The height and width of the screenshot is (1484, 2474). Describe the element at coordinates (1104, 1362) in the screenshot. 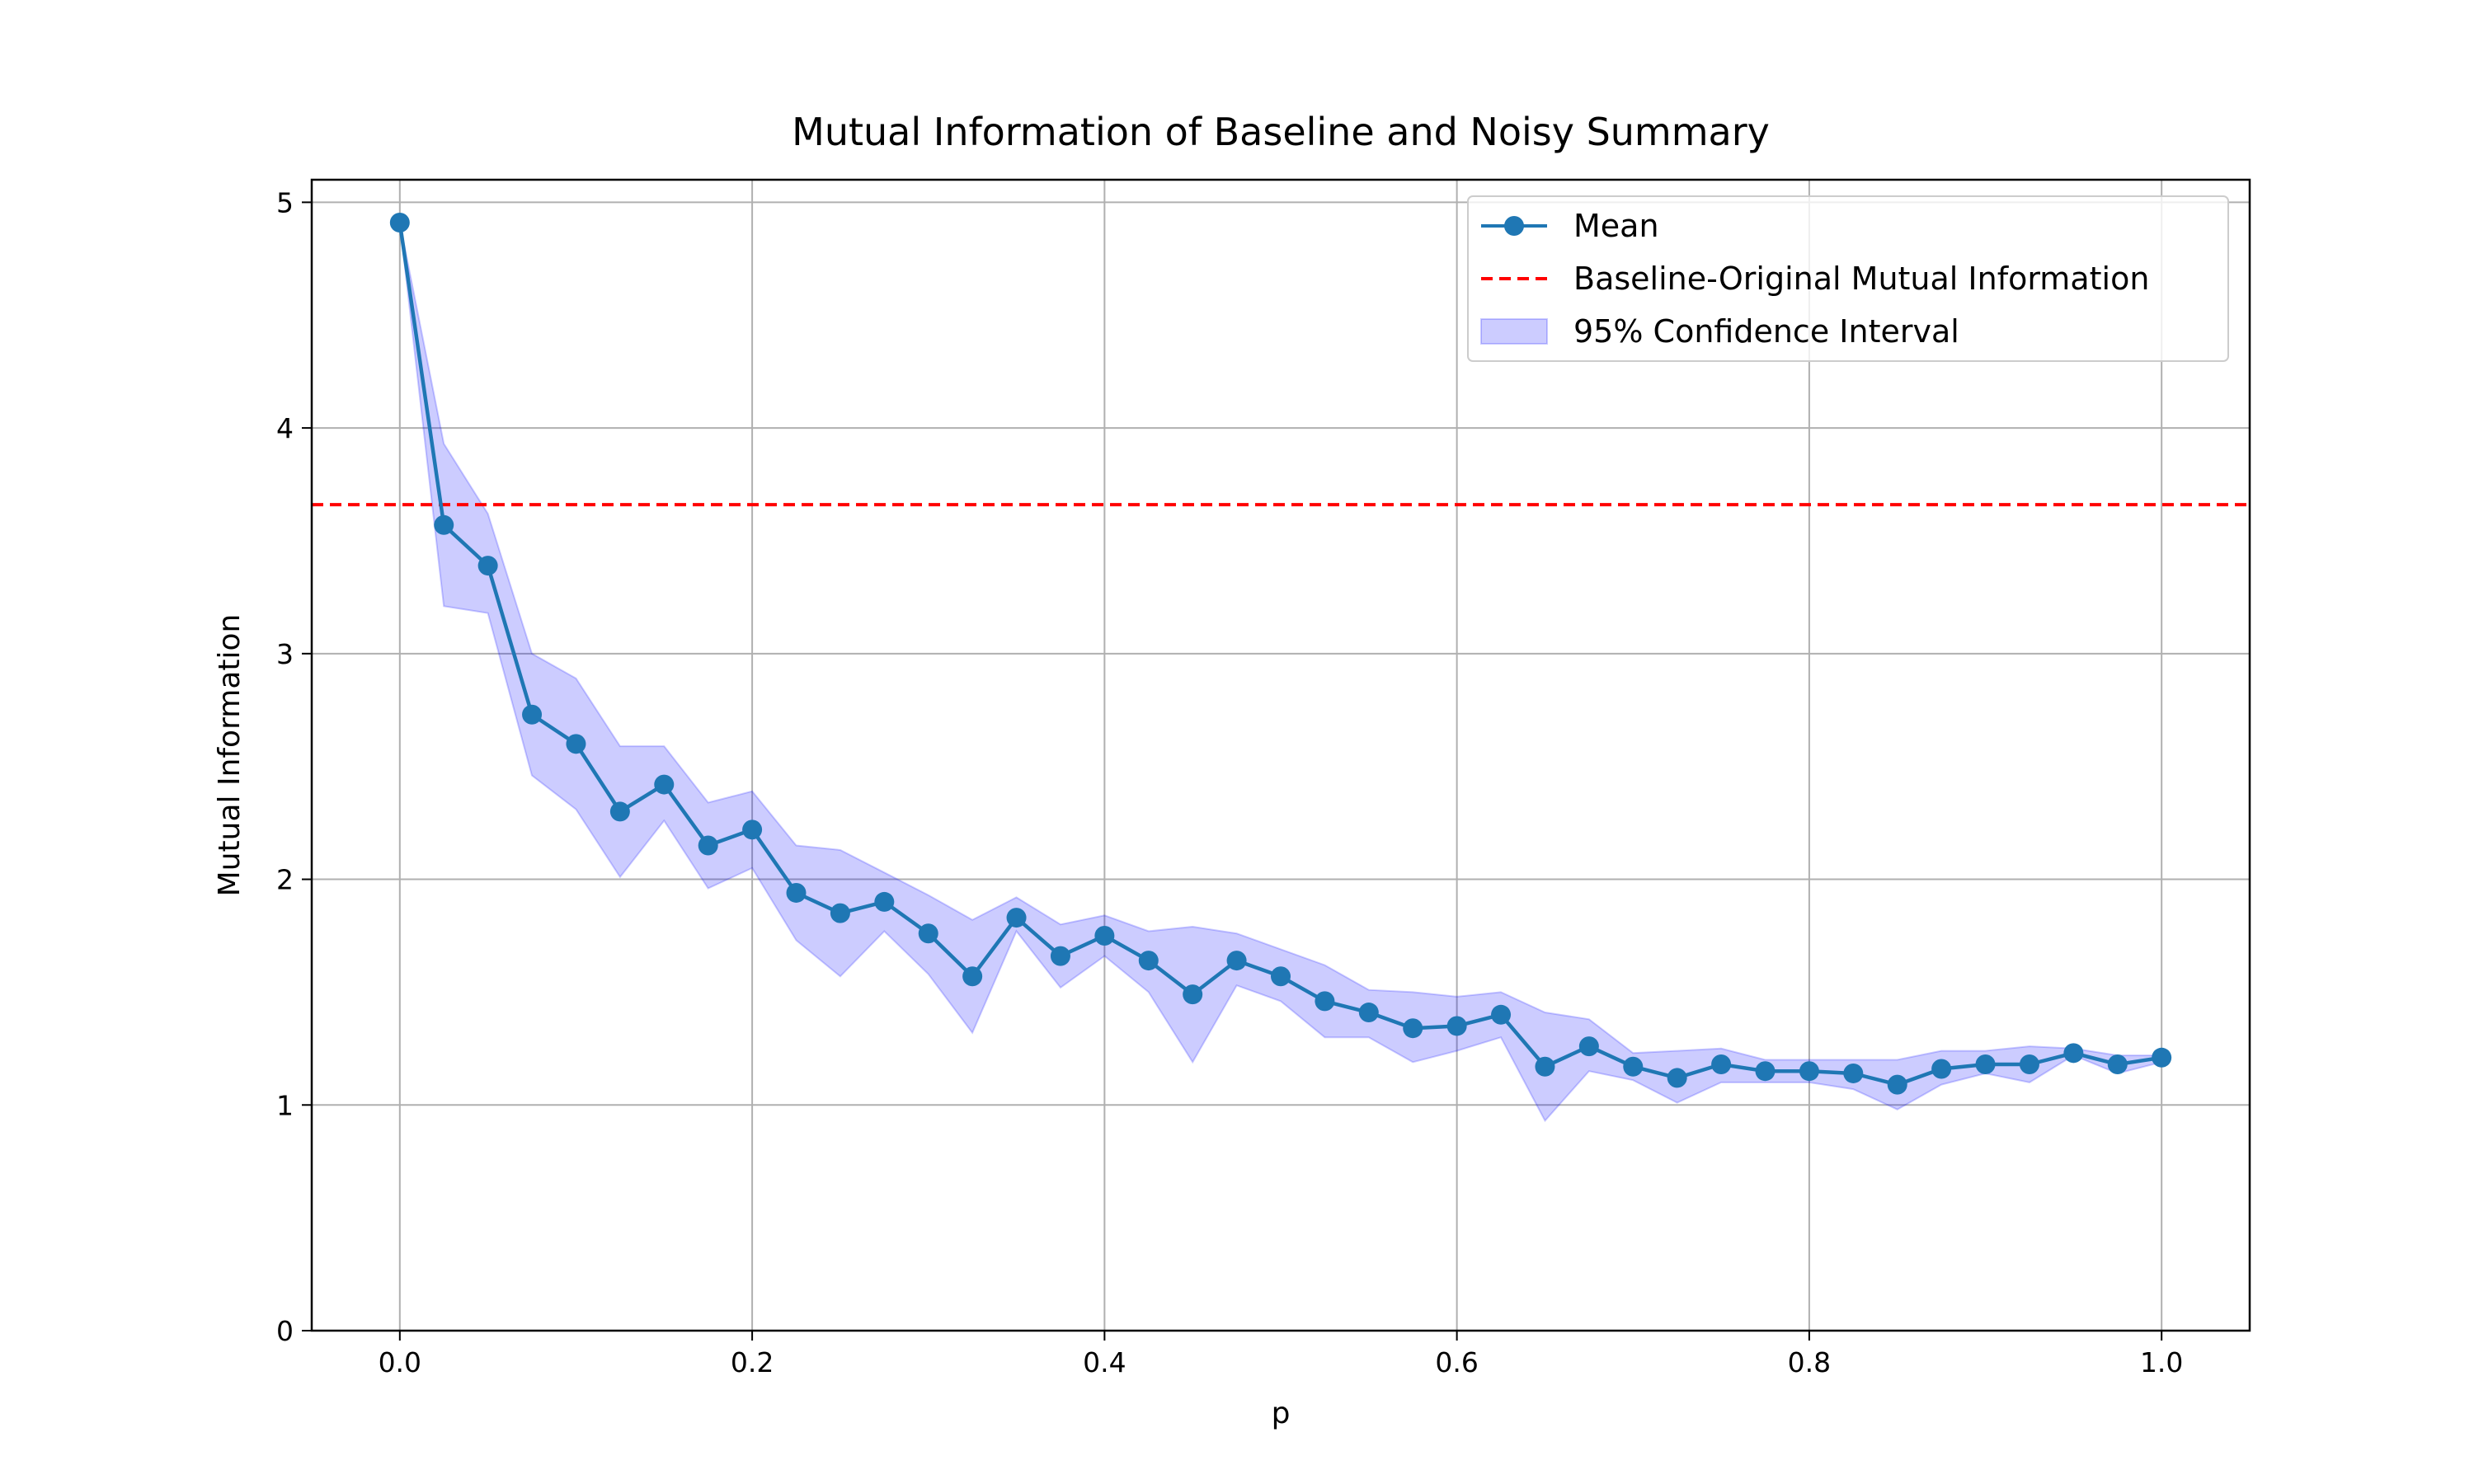

I see `x-tick-label: 0.4` at that location.